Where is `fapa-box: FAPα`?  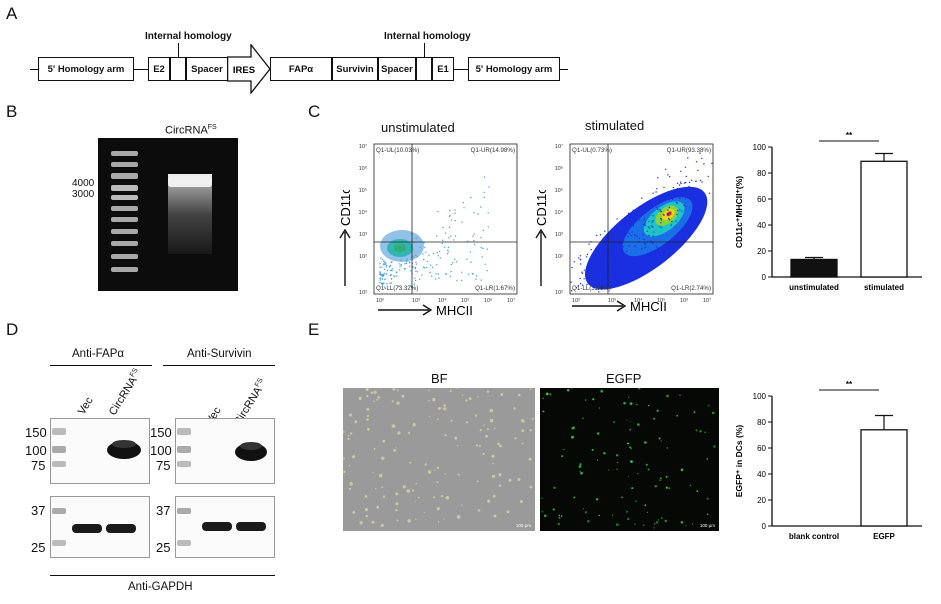 fapa-box: FAPα is located at coordinates (301, 69).